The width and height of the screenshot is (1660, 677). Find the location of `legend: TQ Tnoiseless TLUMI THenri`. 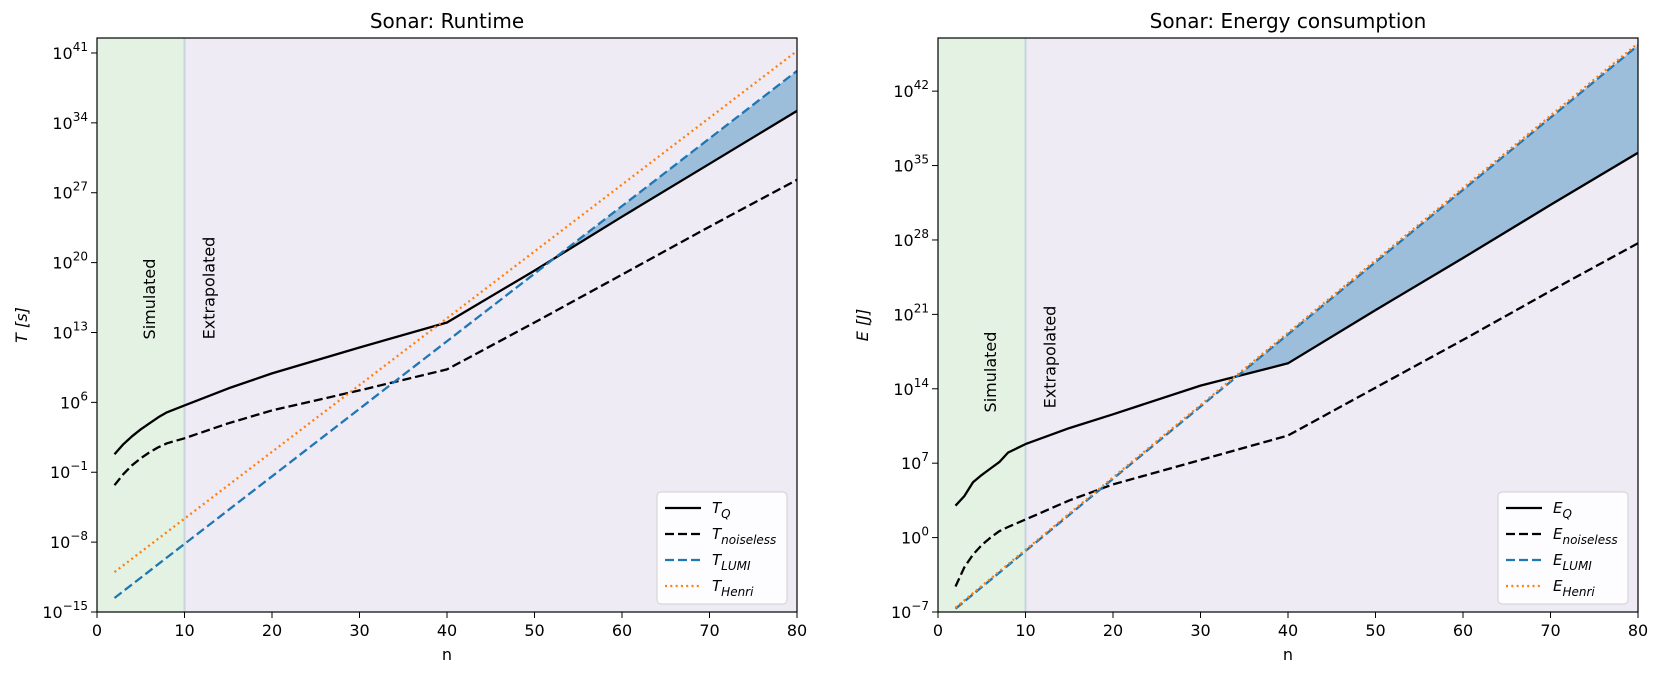

legend: TQ Tnoiseless TLUMI THenri is located at coordinates (722, 548).